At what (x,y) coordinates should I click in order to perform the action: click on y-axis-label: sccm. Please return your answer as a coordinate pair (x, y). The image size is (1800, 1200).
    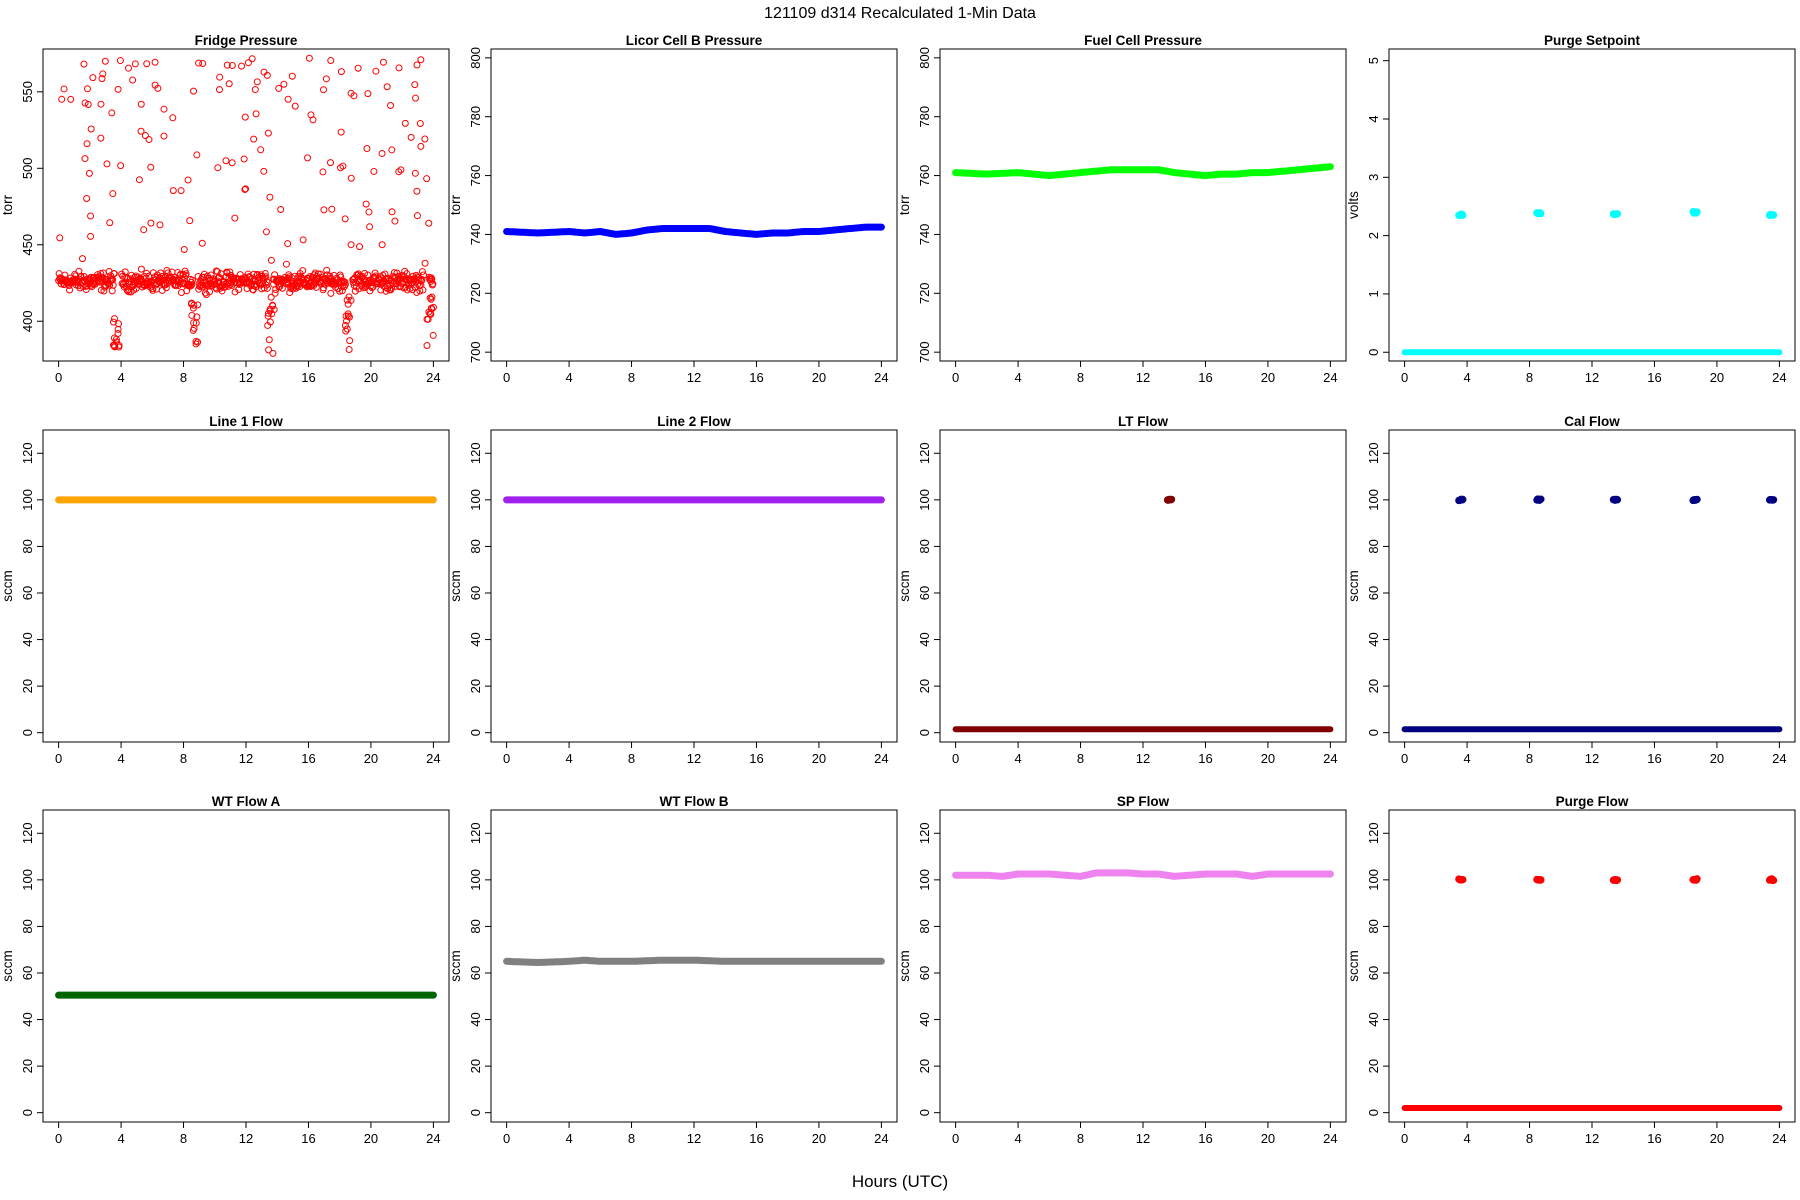
    Looking at the image, I should click on (1353, 966).